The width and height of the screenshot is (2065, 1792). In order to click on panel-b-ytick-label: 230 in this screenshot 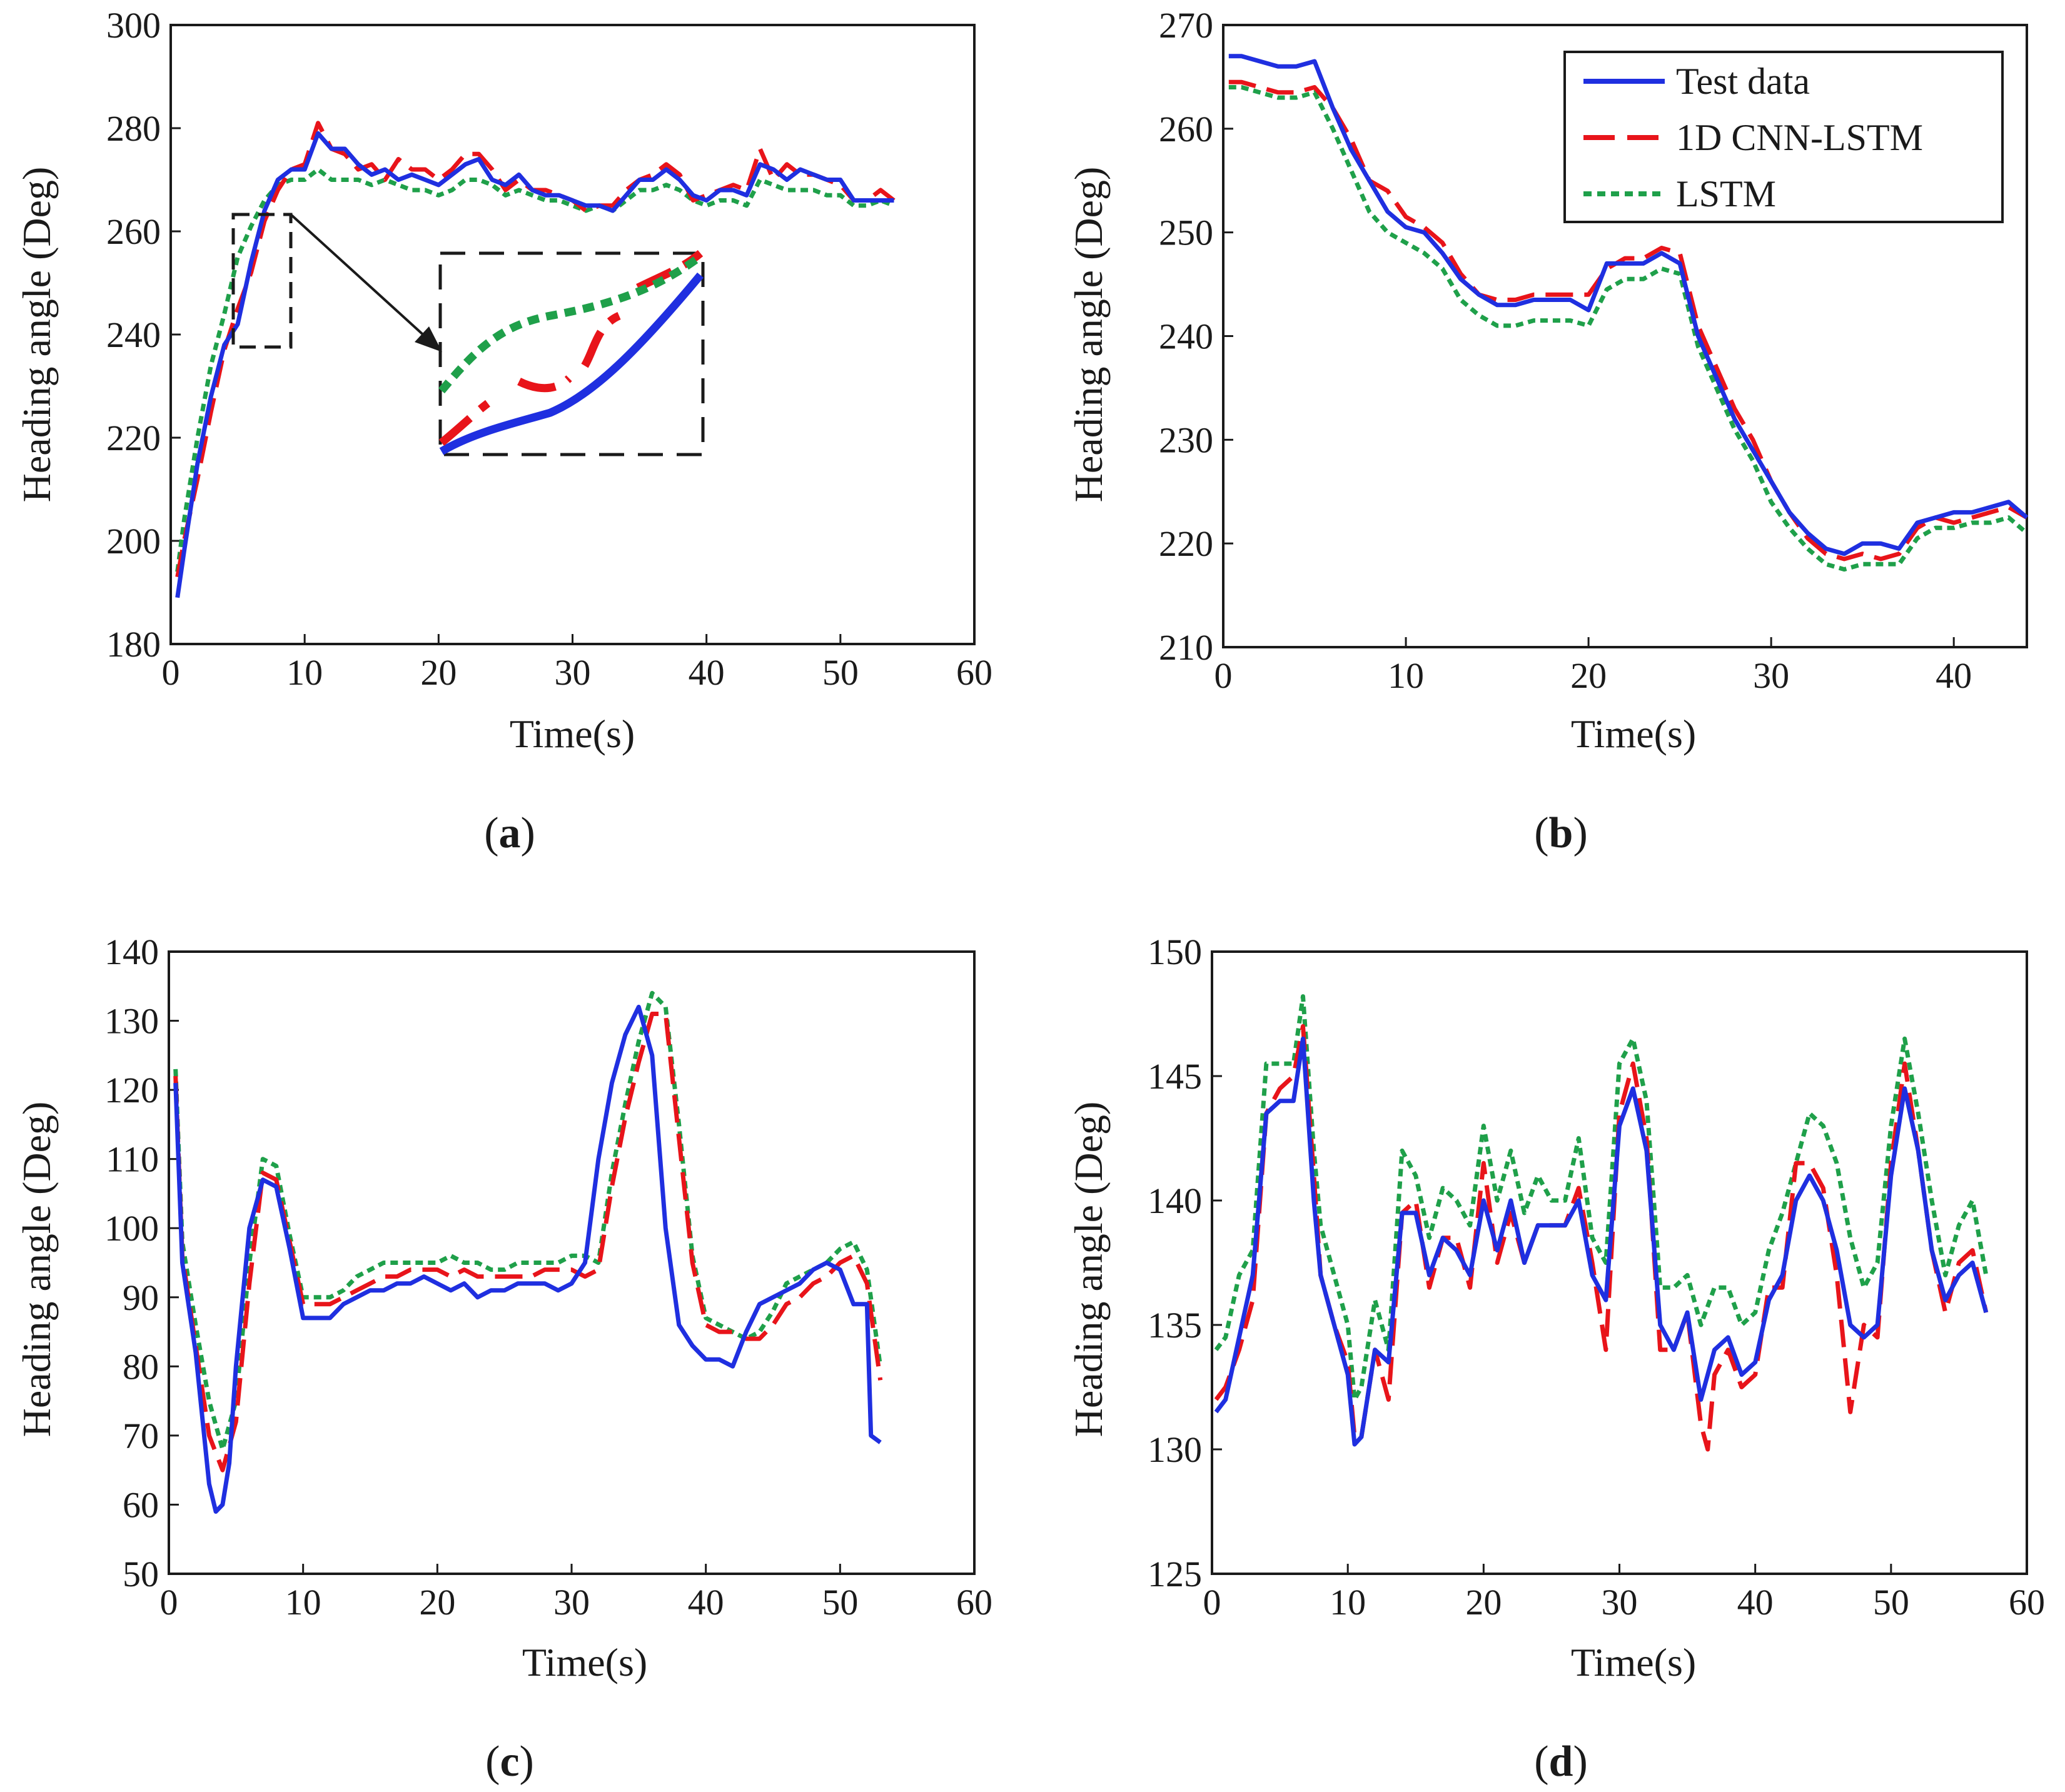, I will do `click(1186, 440)`.